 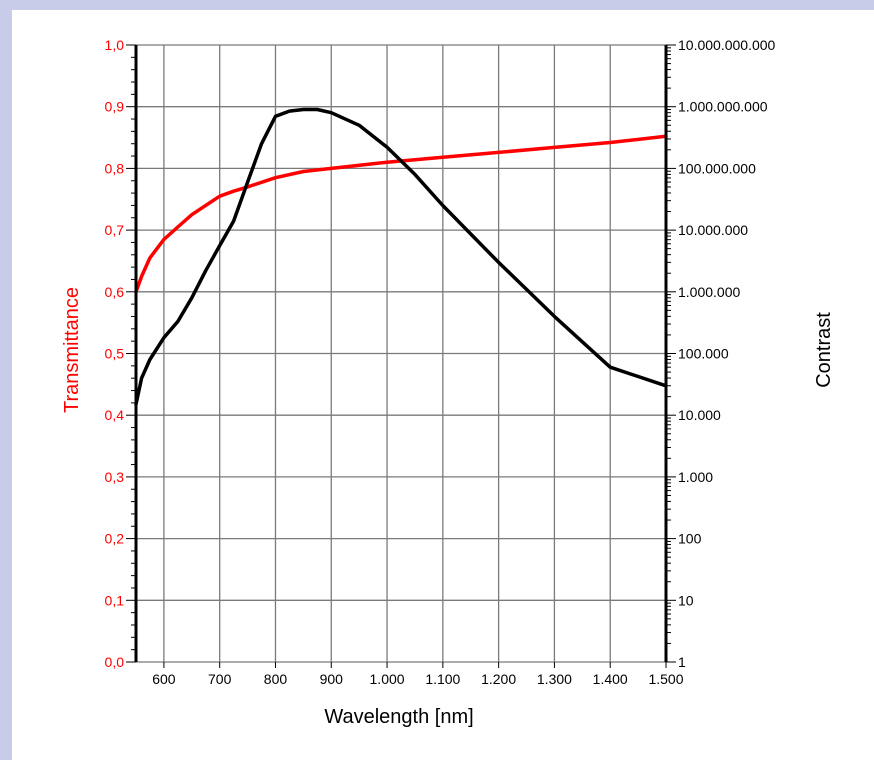 What do you see at coordinates (115, 600) in the screenshot?
I see `left-tick-label: 0,1` at bounding box center [115, 600].